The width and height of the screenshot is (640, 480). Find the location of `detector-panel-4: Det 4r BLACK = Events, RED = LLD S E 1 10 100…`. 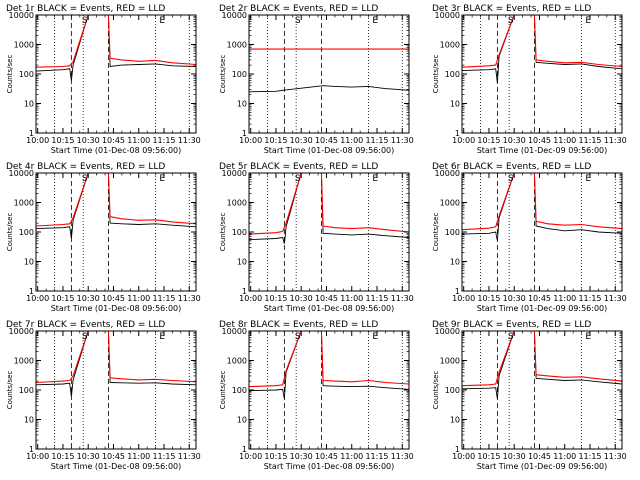

detector-panel-4: Det 4r BLACK = Events, RED = LLD S E 1 10 100… is located at coordinates (103, 237).